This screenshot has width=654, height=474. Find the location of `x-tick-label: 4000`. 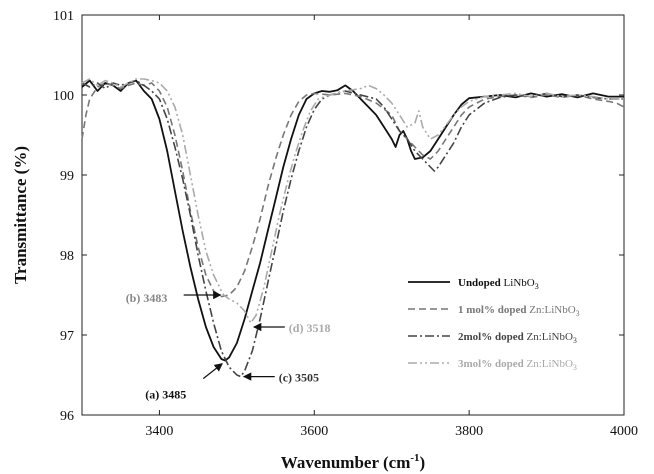

x-tick-label: 4000 is located at coordinates (624, 431).